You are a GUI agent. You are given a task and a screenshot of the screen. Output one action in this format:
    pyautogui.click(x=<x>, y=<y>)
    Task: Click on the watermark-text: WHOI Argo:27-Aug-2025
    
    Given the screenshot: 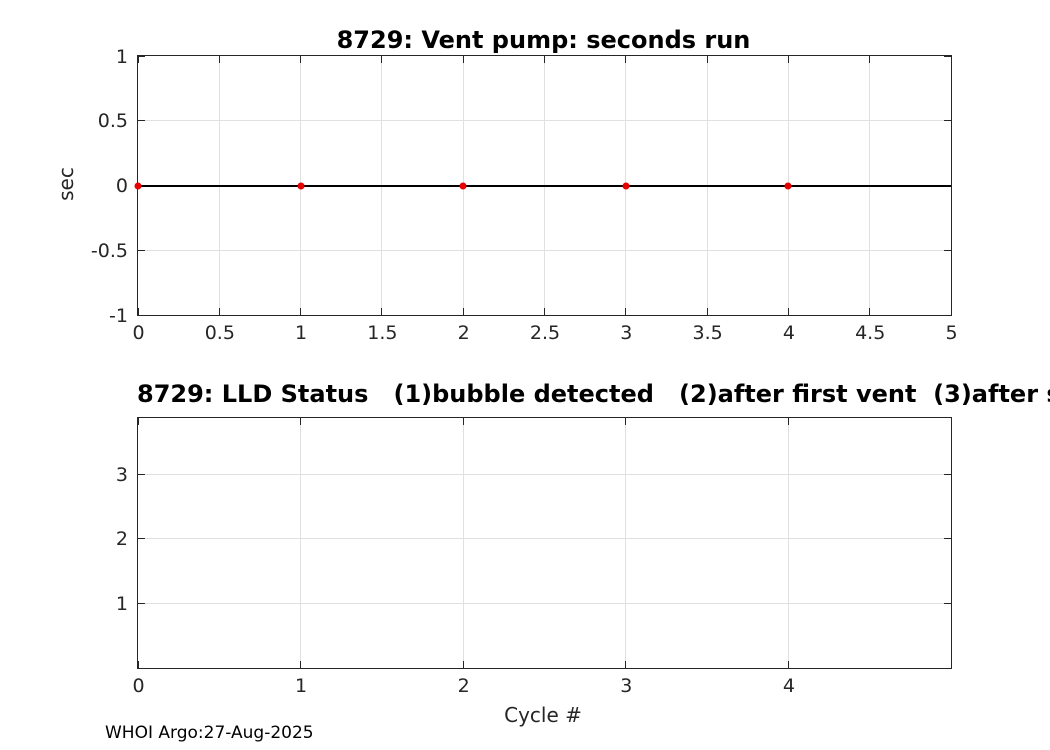 What is the action you would take?
    pyautogui.click(x=209, y=733)
    